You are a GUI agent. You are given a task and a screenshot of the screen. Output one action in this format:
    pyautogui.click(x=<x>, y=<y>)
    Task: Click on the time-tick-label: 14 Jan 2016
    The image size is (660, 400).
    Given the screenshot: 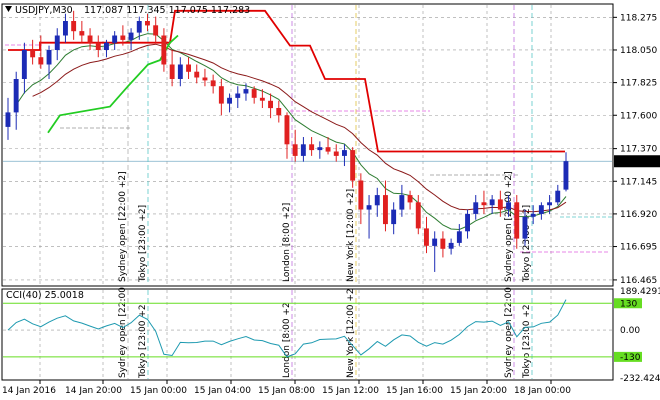 What is the action you would take?
    pyautogui.click(x=29, y=391)
    